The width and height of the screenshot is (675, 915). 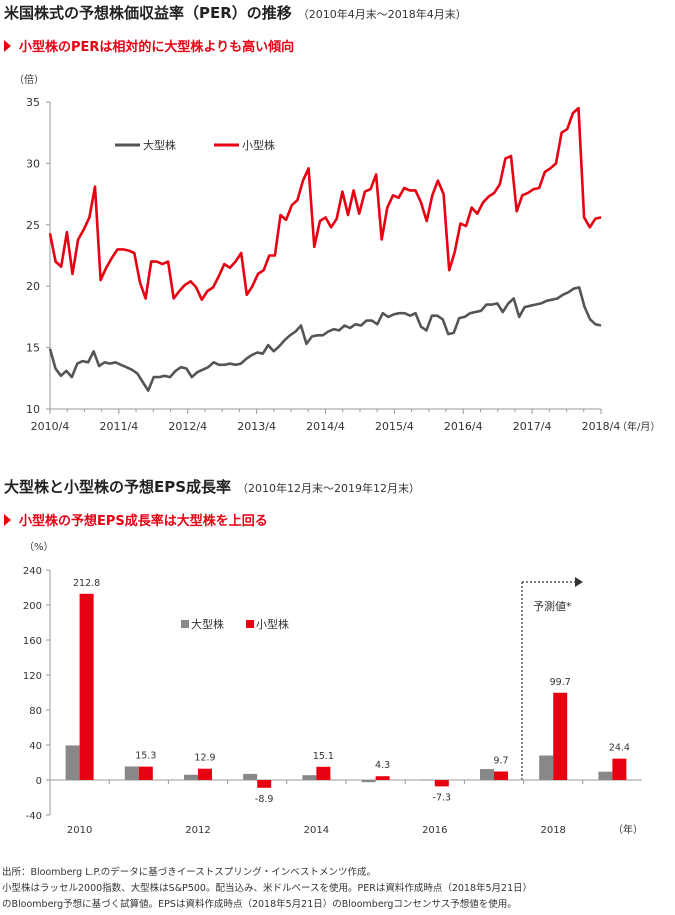 I want to click on bar-data-label: 212.8, so click(x=86, y=583).